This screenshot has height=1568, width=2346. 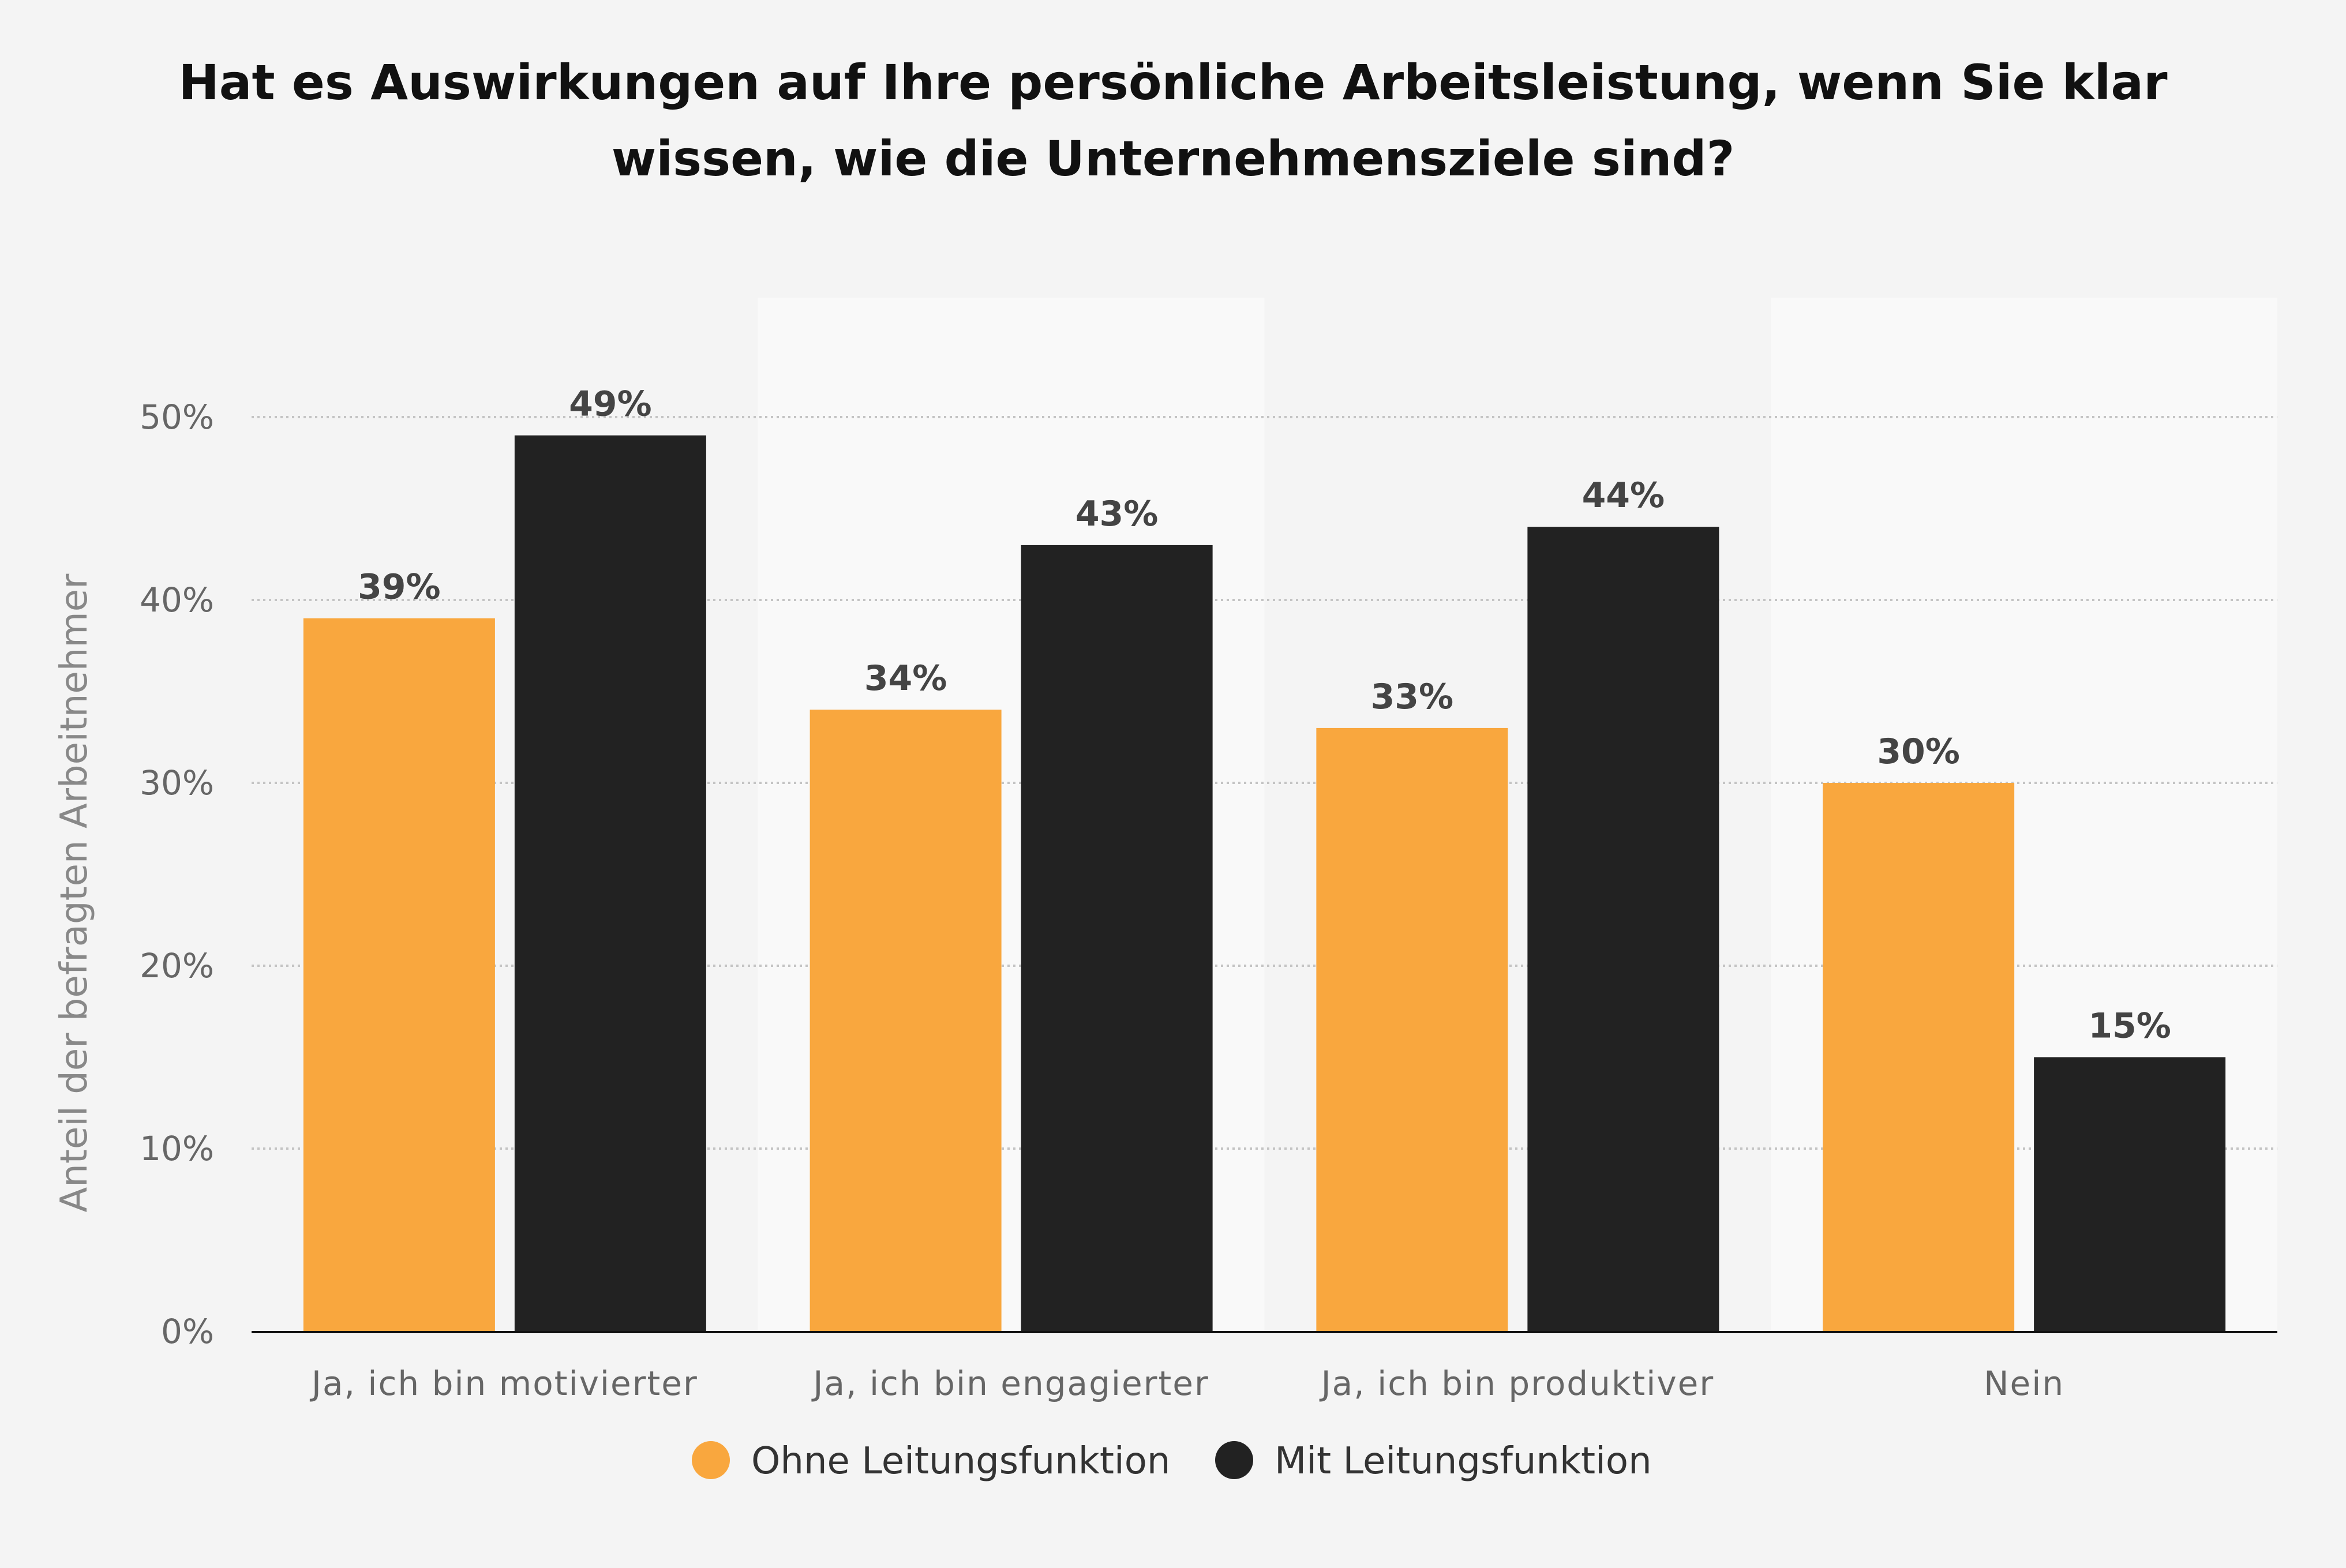 What do you see at coordinates (399, 587) in the screenshot?
I see `data-label: 39%` at bounding box center [399, 587].